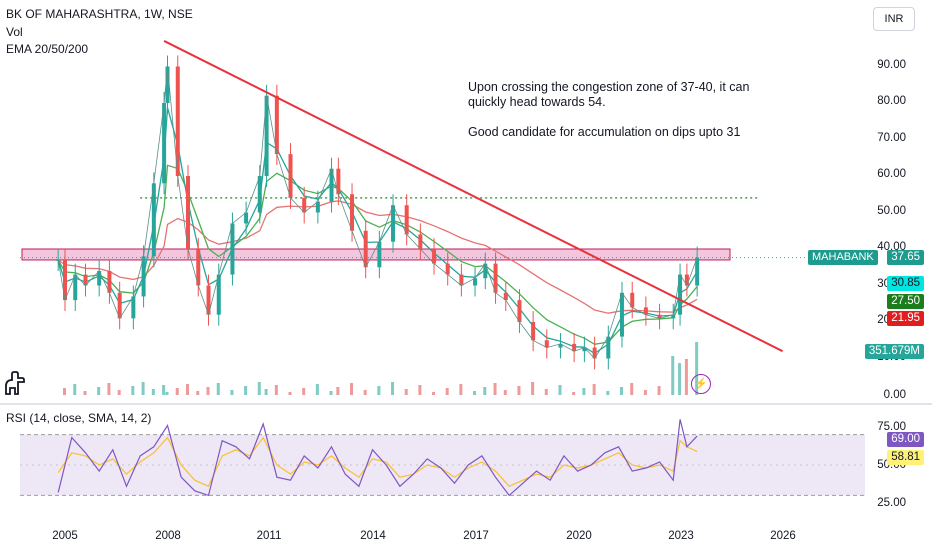 The height and width of the screenshot is (550, 932). What do you see at coordinates (894, 395) in the screenshot?
I see `price-tick-label: 0.00` at bounding box center [894, 395].